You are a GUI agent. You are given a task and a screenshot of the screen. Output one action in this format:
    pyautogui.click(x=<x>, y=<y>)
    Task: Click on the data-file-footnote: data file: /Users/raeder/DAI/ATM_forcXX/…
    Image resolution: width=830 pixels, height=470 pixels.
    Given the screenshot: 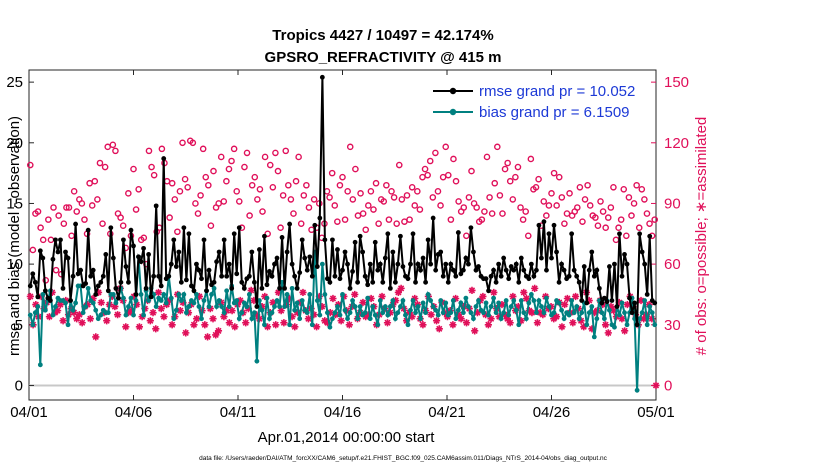 What is the action you would take?
    pyautogui.click(x=403, y=458)
    